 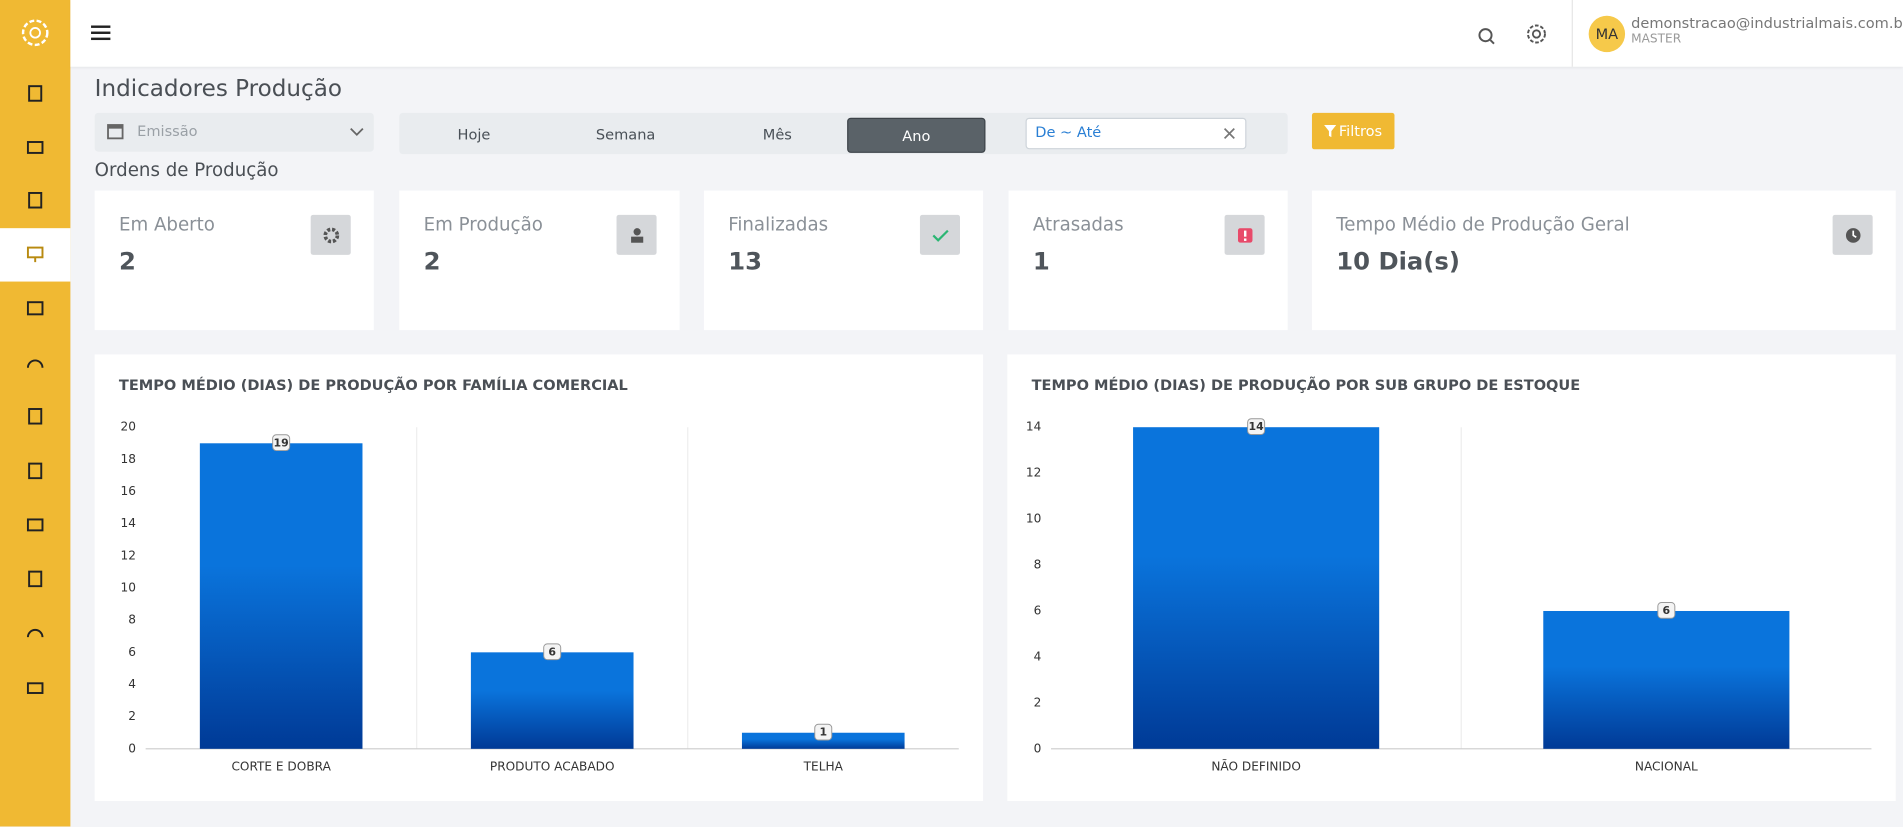 What do you see at coordinates (1572, 33) in the screenshot?
I see `divider` at bounding box center [1572, 33].